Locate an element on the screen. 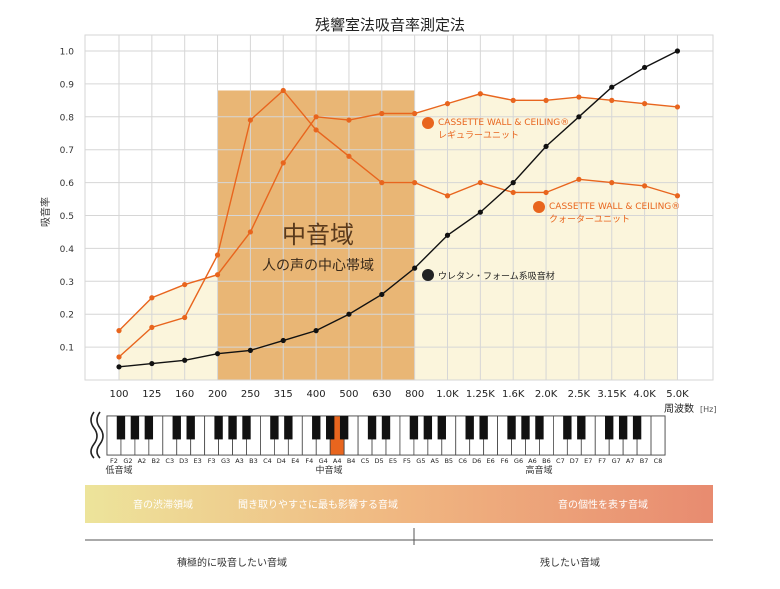 The image size is (780, 589). band-left-label: 音の渋滞領域 is located at coordinates (163, 504).